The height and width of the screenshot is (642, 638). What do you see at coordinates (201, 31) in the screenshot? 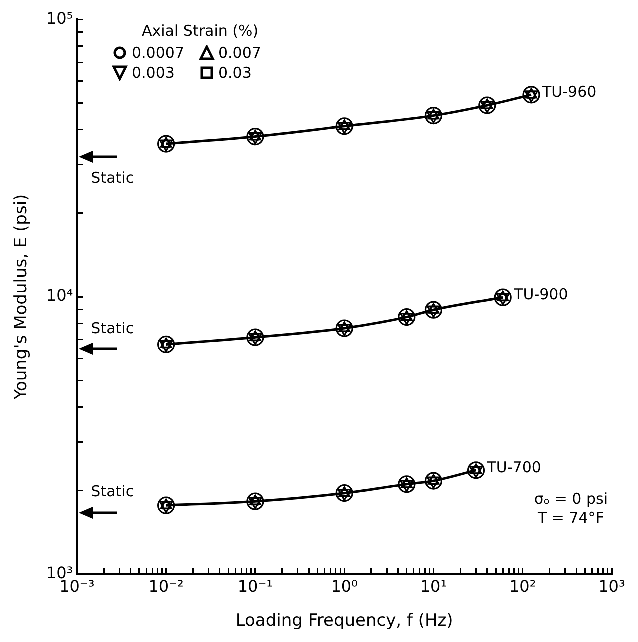
I see `legend-title: Axial Strain (%)` at bounding box center [201, 31].